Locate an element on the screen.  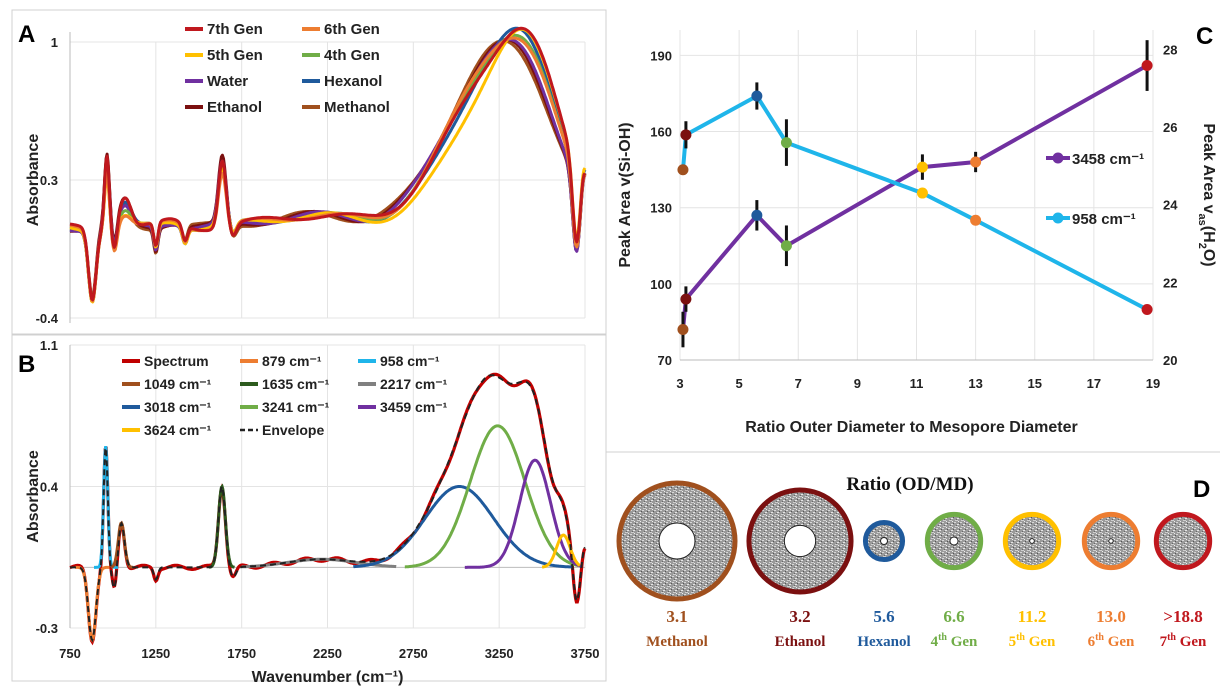
y2-axis-label-c: Peak Area vas(H2O) is located at coordinates (1206, 194).